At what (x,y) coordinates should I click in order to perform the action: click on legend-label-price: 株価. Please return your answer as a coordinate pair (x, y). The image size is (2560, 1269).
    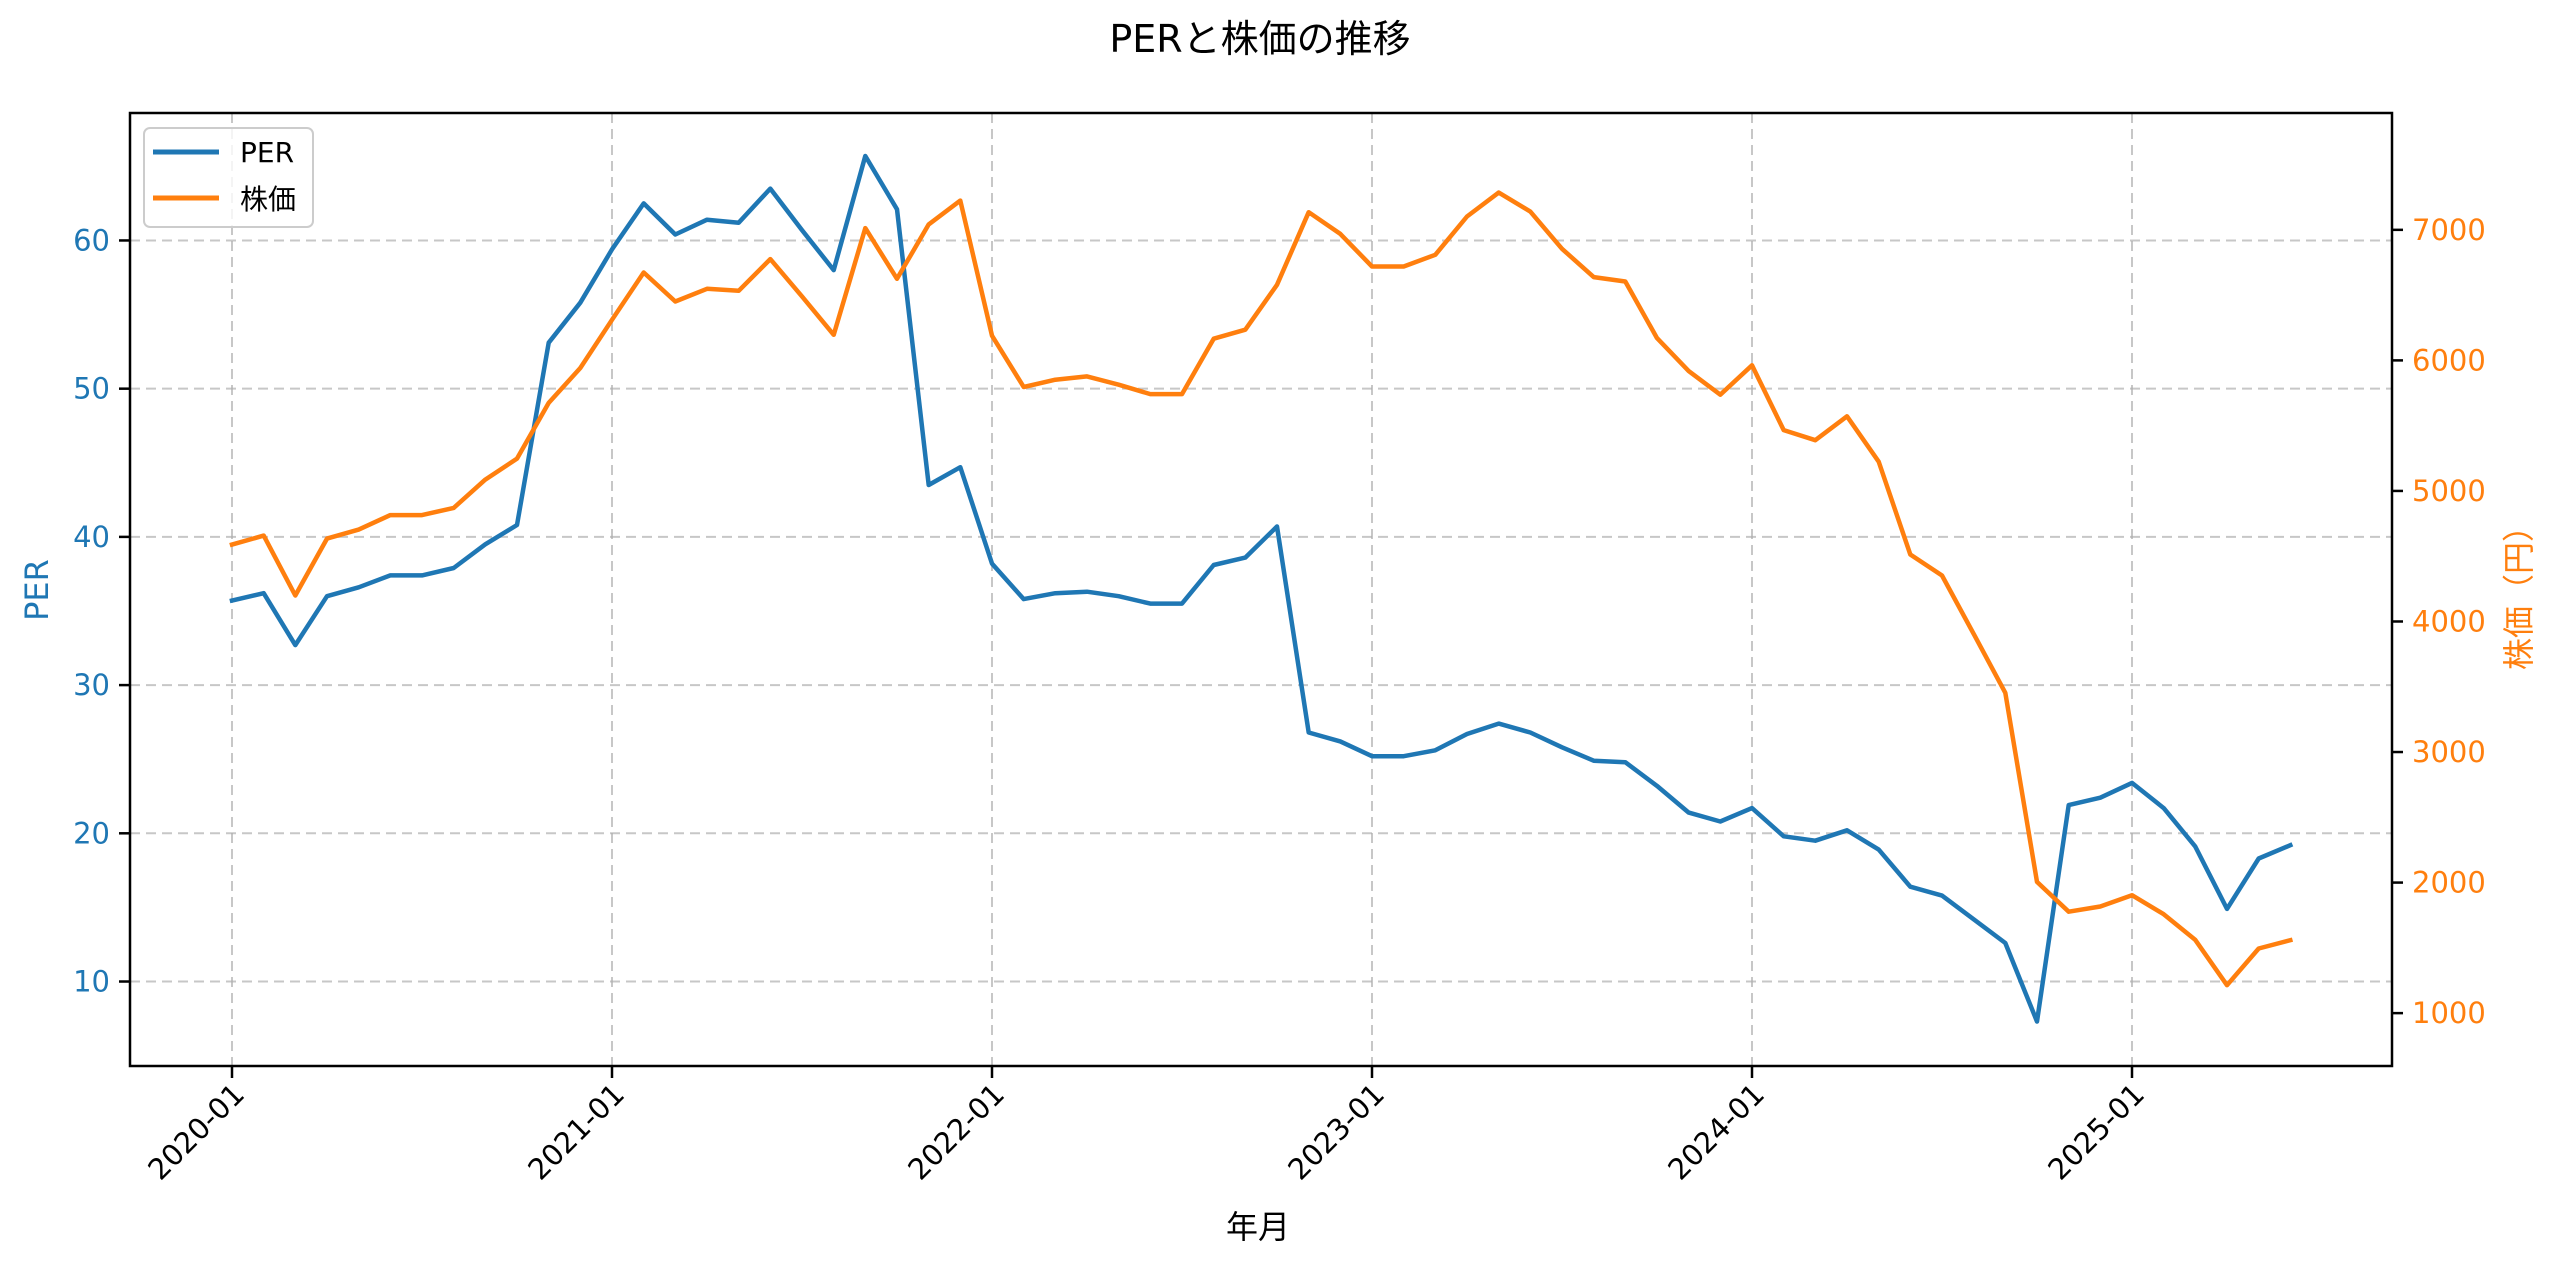
    Looking at the image, I should click on (268, 199).